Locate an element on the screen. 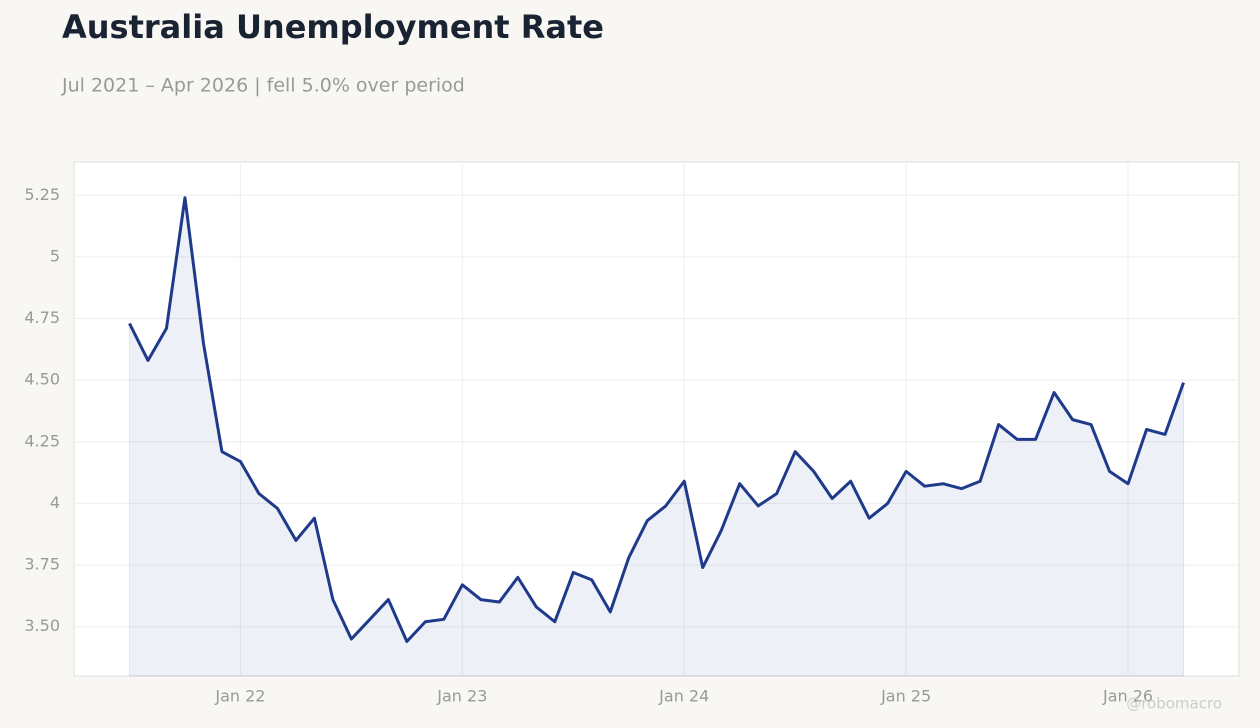 Image resolution: width=1260 pixels, height=728 pixels. y-tick-label: 4 is located at coordinates (55, 502).